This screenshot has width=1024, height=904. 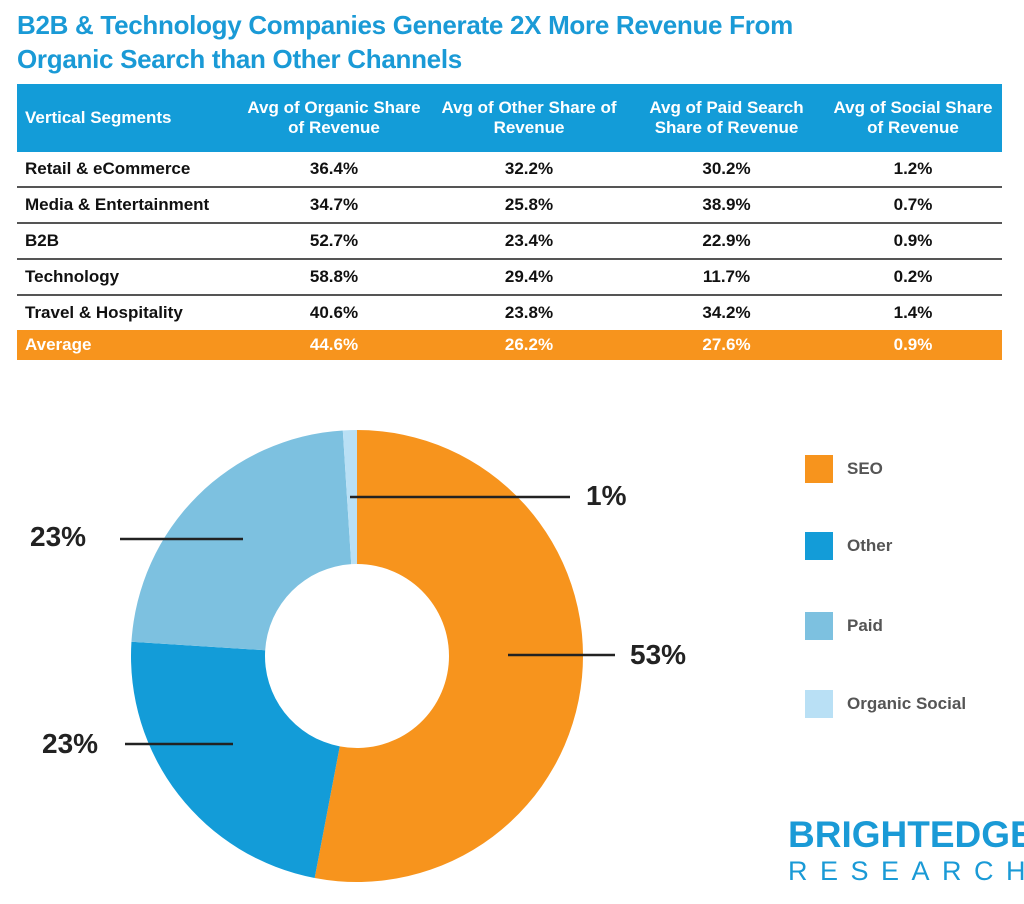 I want to click on value-cell: 34.2%, so click(x=726, y=312).